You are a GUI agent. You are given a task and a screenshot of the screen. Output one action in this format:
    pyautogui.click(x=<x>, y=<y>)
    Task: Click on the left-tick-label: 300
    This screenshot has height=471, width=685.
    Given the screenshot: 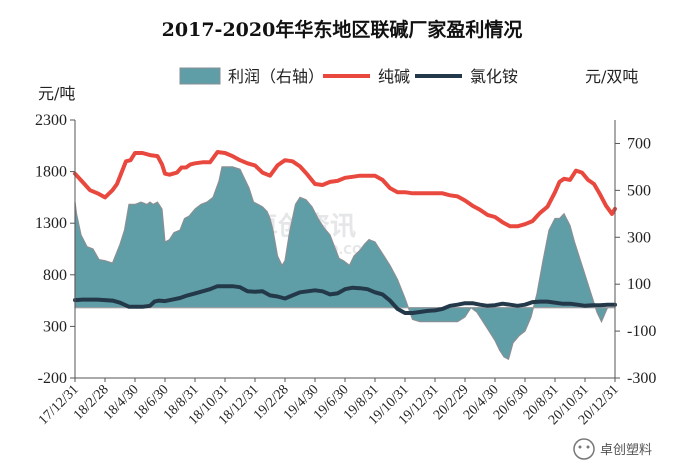 What is the action you would take?
    pyautogui.click(x=55, y=326)
    